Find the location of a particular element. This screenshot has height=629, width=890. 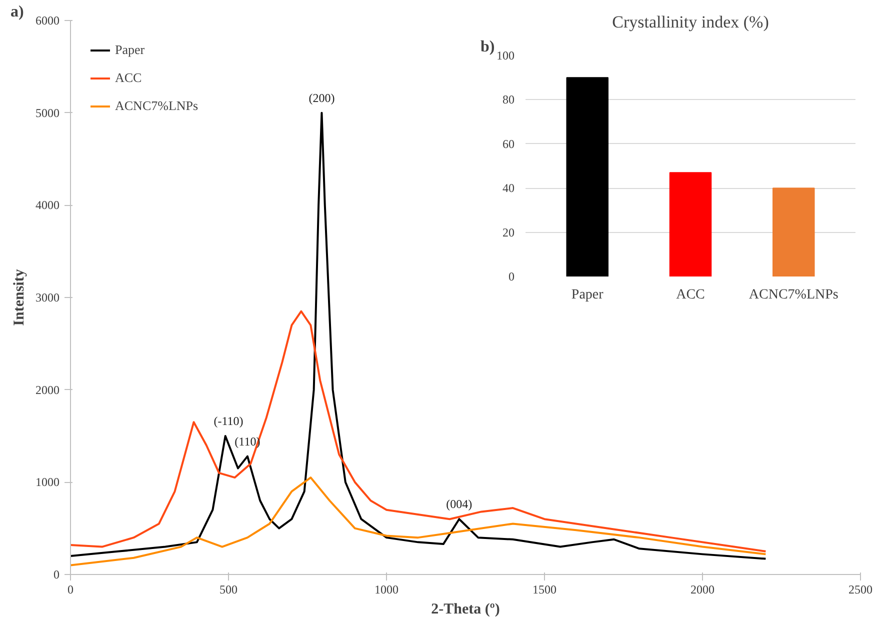

annotation: b) is located at coordinates (487, 47).